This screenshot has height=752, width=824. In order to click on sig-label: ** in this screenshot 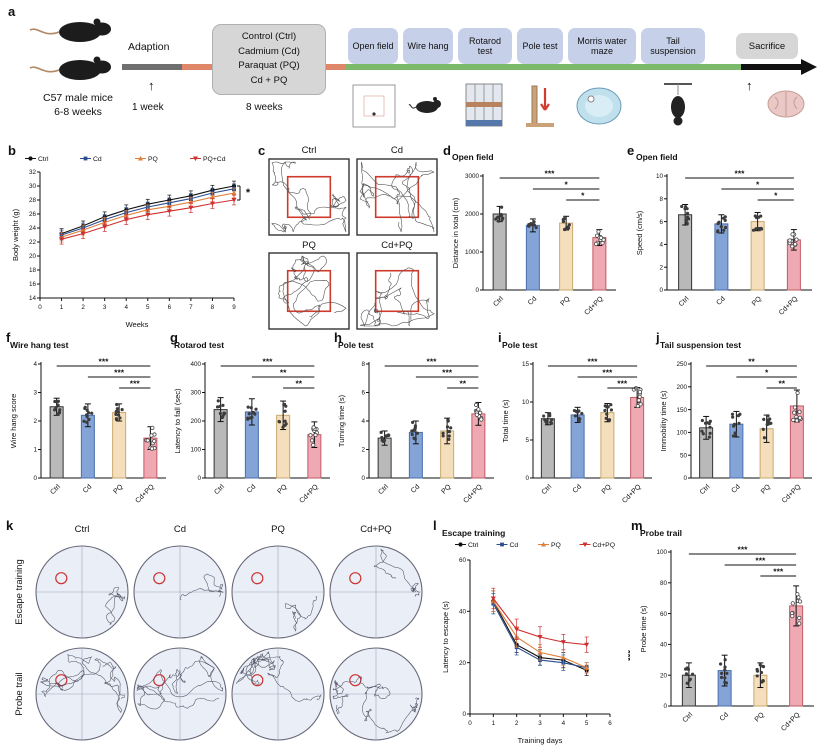, I will do `click(751, 362)`.